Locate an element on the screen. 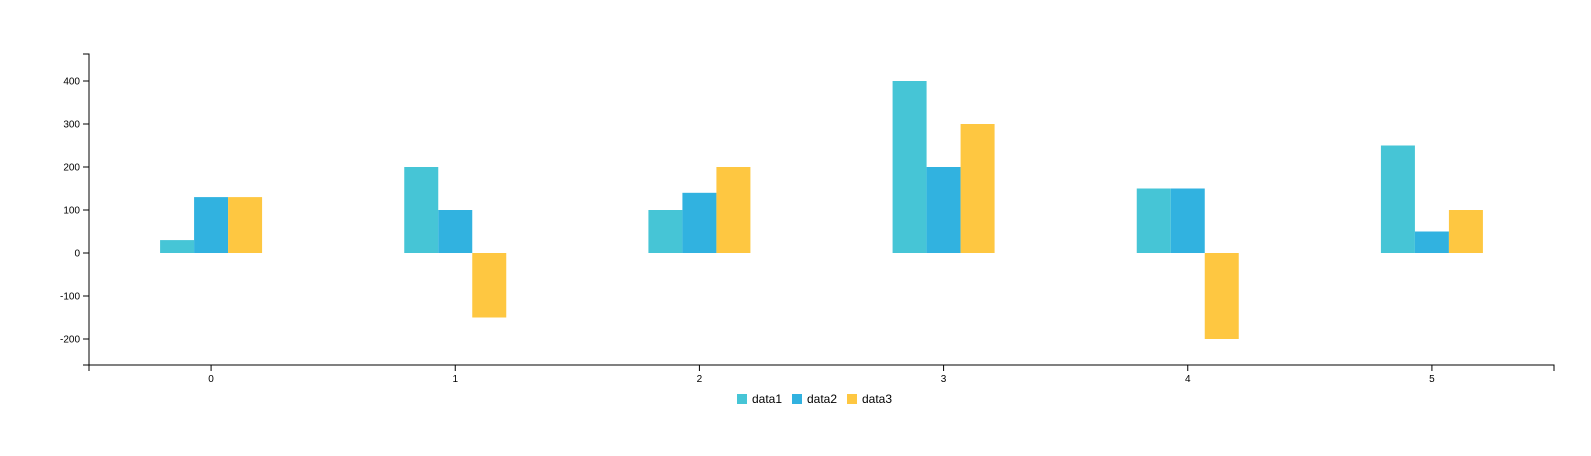 The height and width of the screenshot is (456, 1591). y-axis: -200 -100 0 100 200 300 400 is located at coordinates (75, 209).